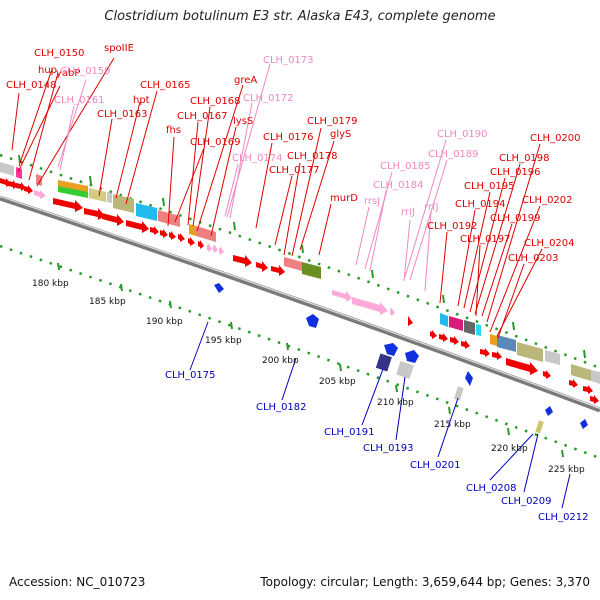  Describe the element at coordinates (281, 407) in the screenshot. I see `gene-label: CLH_0182` at that location.